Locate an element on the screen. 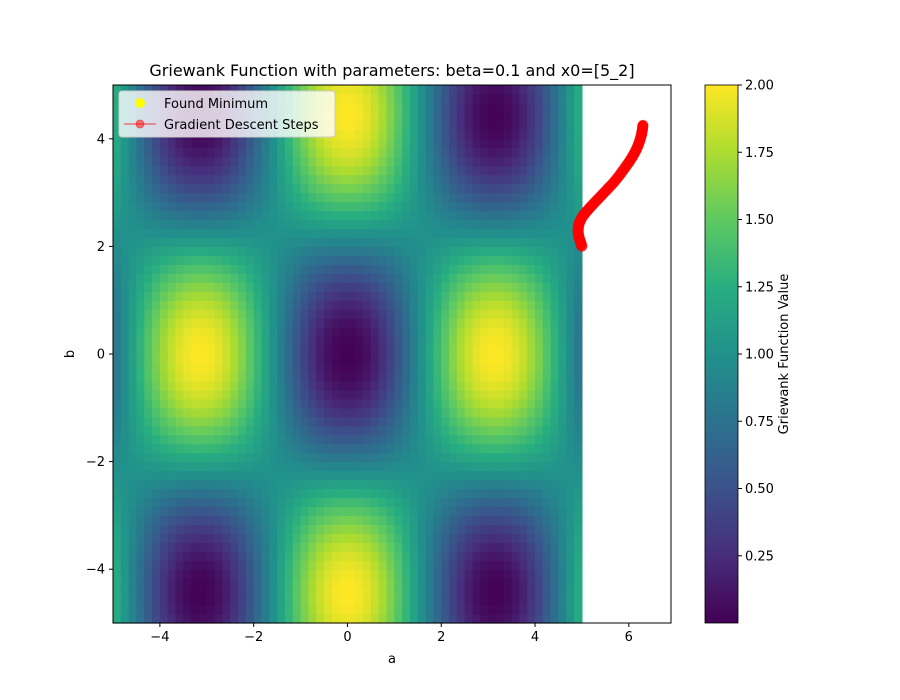 This screenshot has height=700, width=900. y-tick-label: 2 is located at coordinates (101, 247).